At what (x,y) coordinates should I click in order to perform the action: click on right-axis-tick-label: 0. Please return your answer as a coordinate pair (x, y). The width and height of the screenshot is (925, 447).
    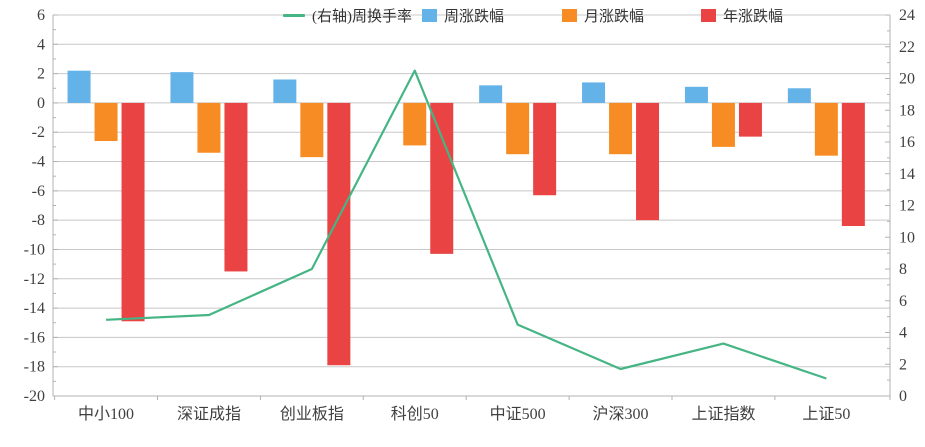
    Looking at the image, I should click on (903, 396).